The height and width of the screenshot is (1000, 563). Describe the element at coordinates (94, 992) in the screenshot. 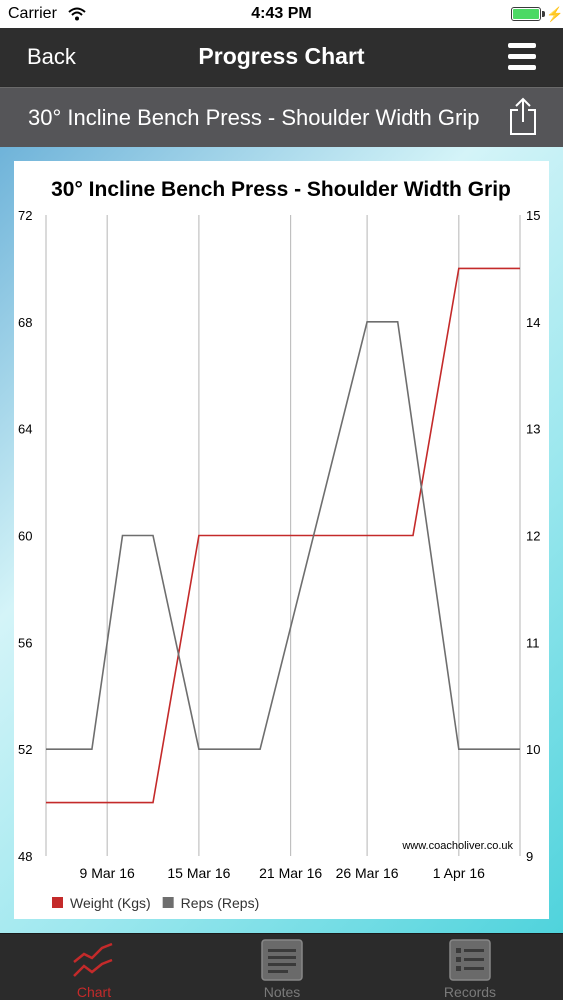

I see `tab-chart-label: Chart` at that location.